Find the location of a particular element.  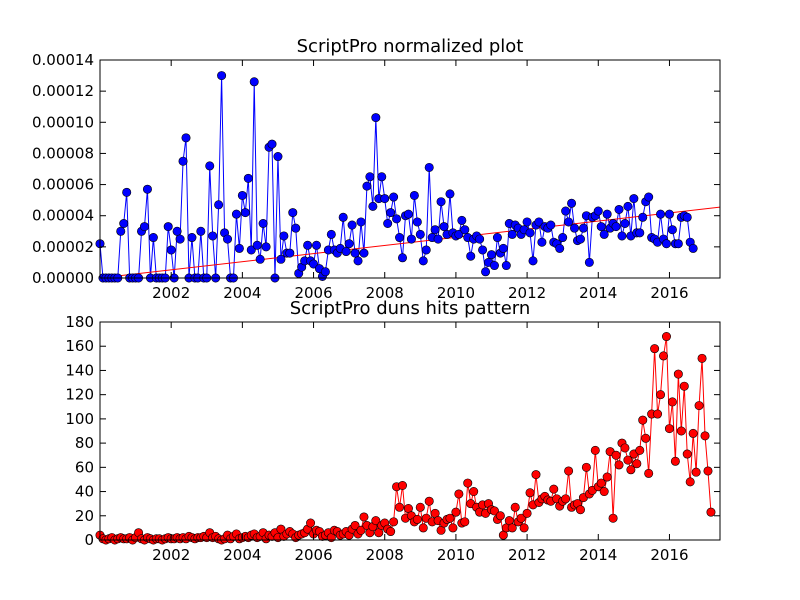

normalized-plot-x-tick-label: 2002 is located at coordinates (171, 293).